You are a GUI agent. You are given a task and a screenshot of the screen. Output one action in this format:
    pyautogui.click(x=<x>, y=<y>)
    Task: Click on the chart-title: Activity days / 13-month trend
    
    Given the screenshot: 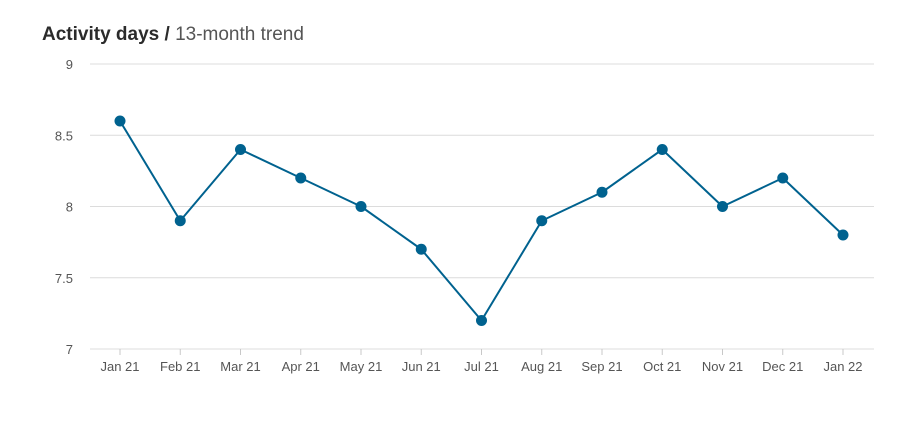 What is the action you would take?
    pyautogui.click(x=173, y=35)
    